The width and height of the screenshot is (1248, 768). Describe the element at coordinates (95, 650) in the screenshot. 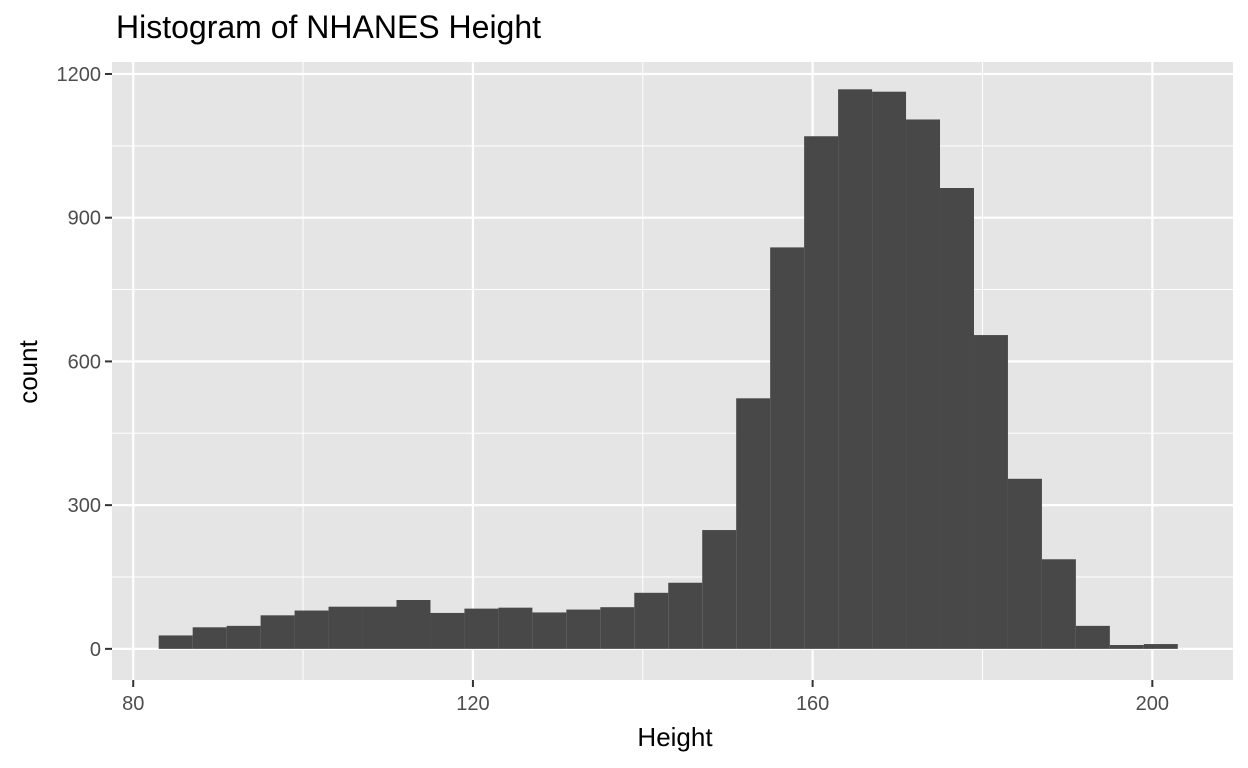

I see `y-tick-label: 0` at that location.